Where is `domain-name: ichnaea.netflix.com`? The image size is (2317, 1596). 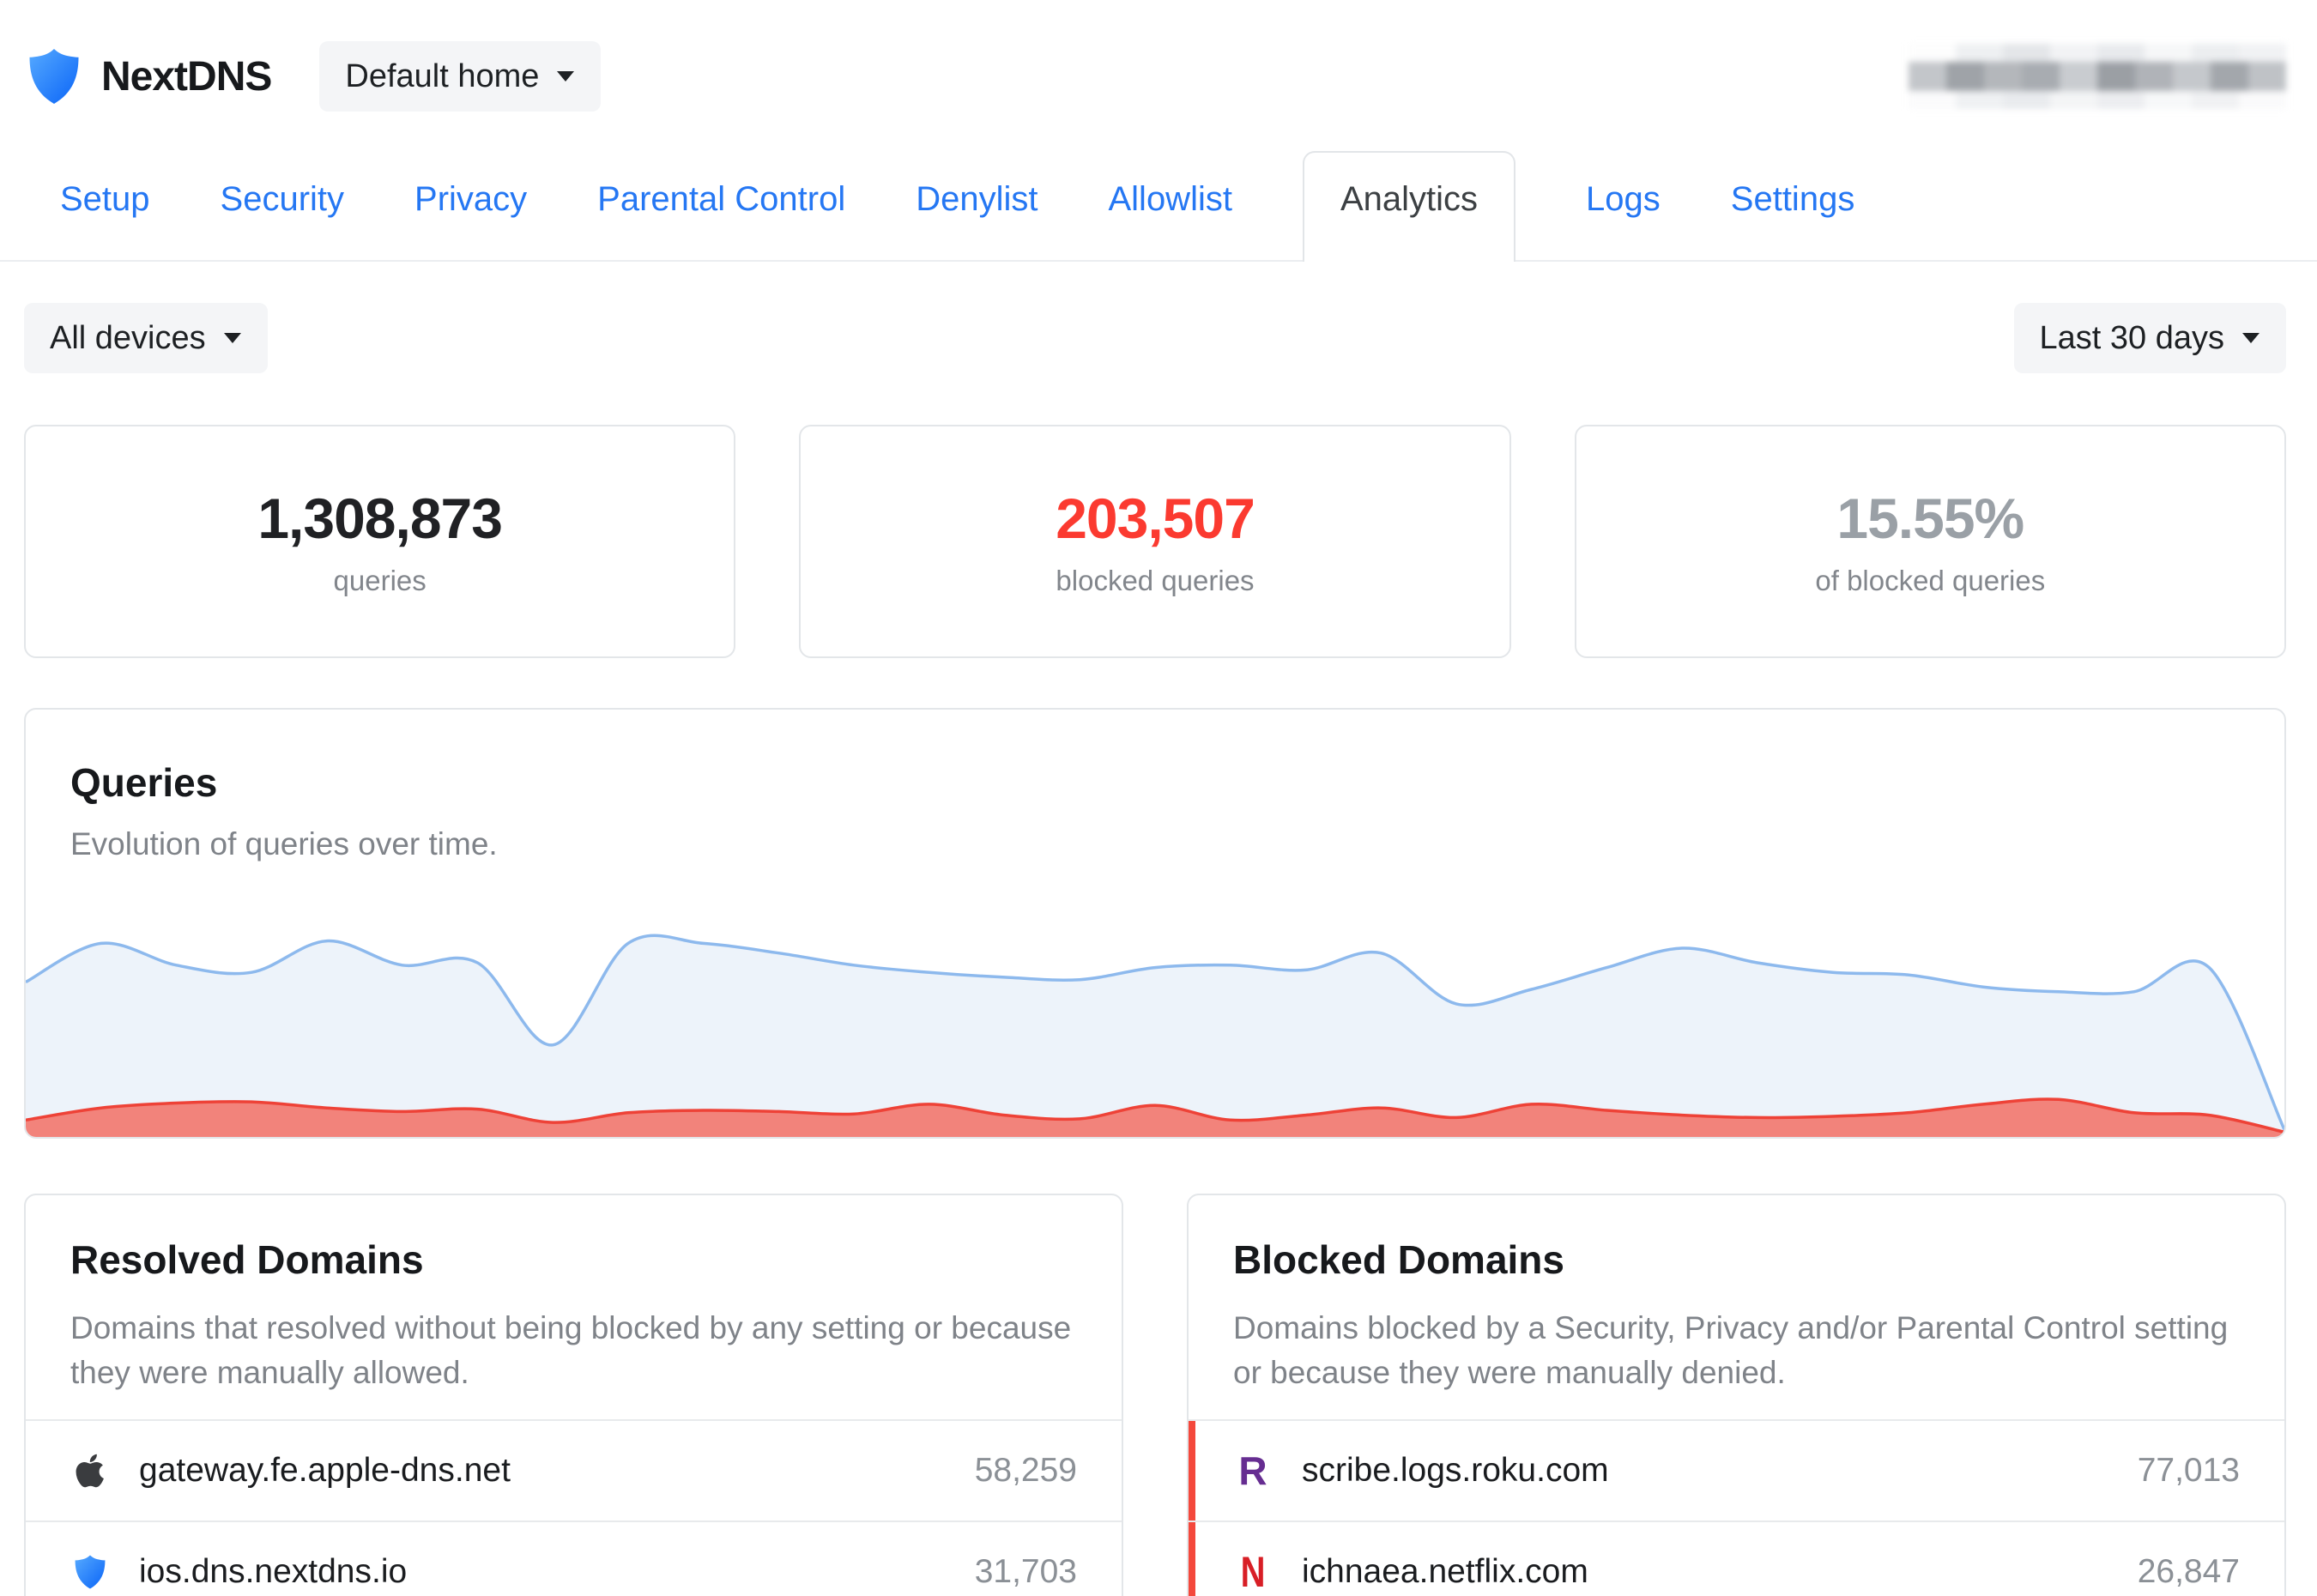 domain-name: ichnaea.netflix.com is located at coordinates (1445, 1571).